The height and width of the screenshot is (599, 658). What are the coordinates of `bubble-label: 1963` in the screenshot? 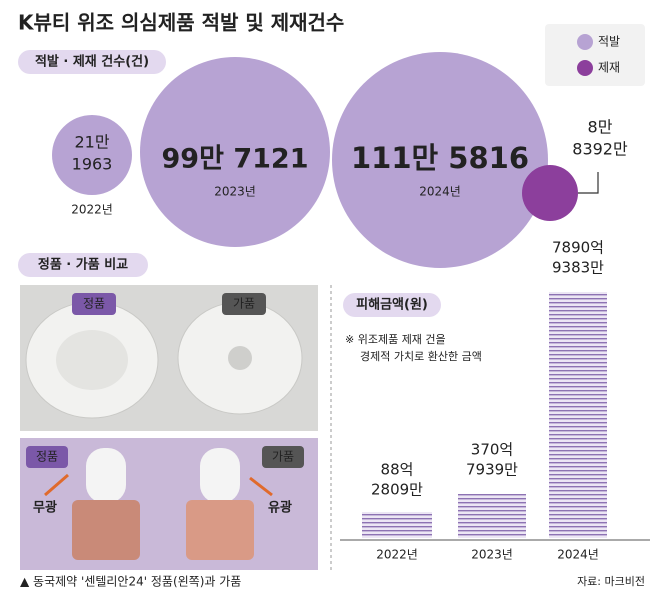 It's located at (92, 164).